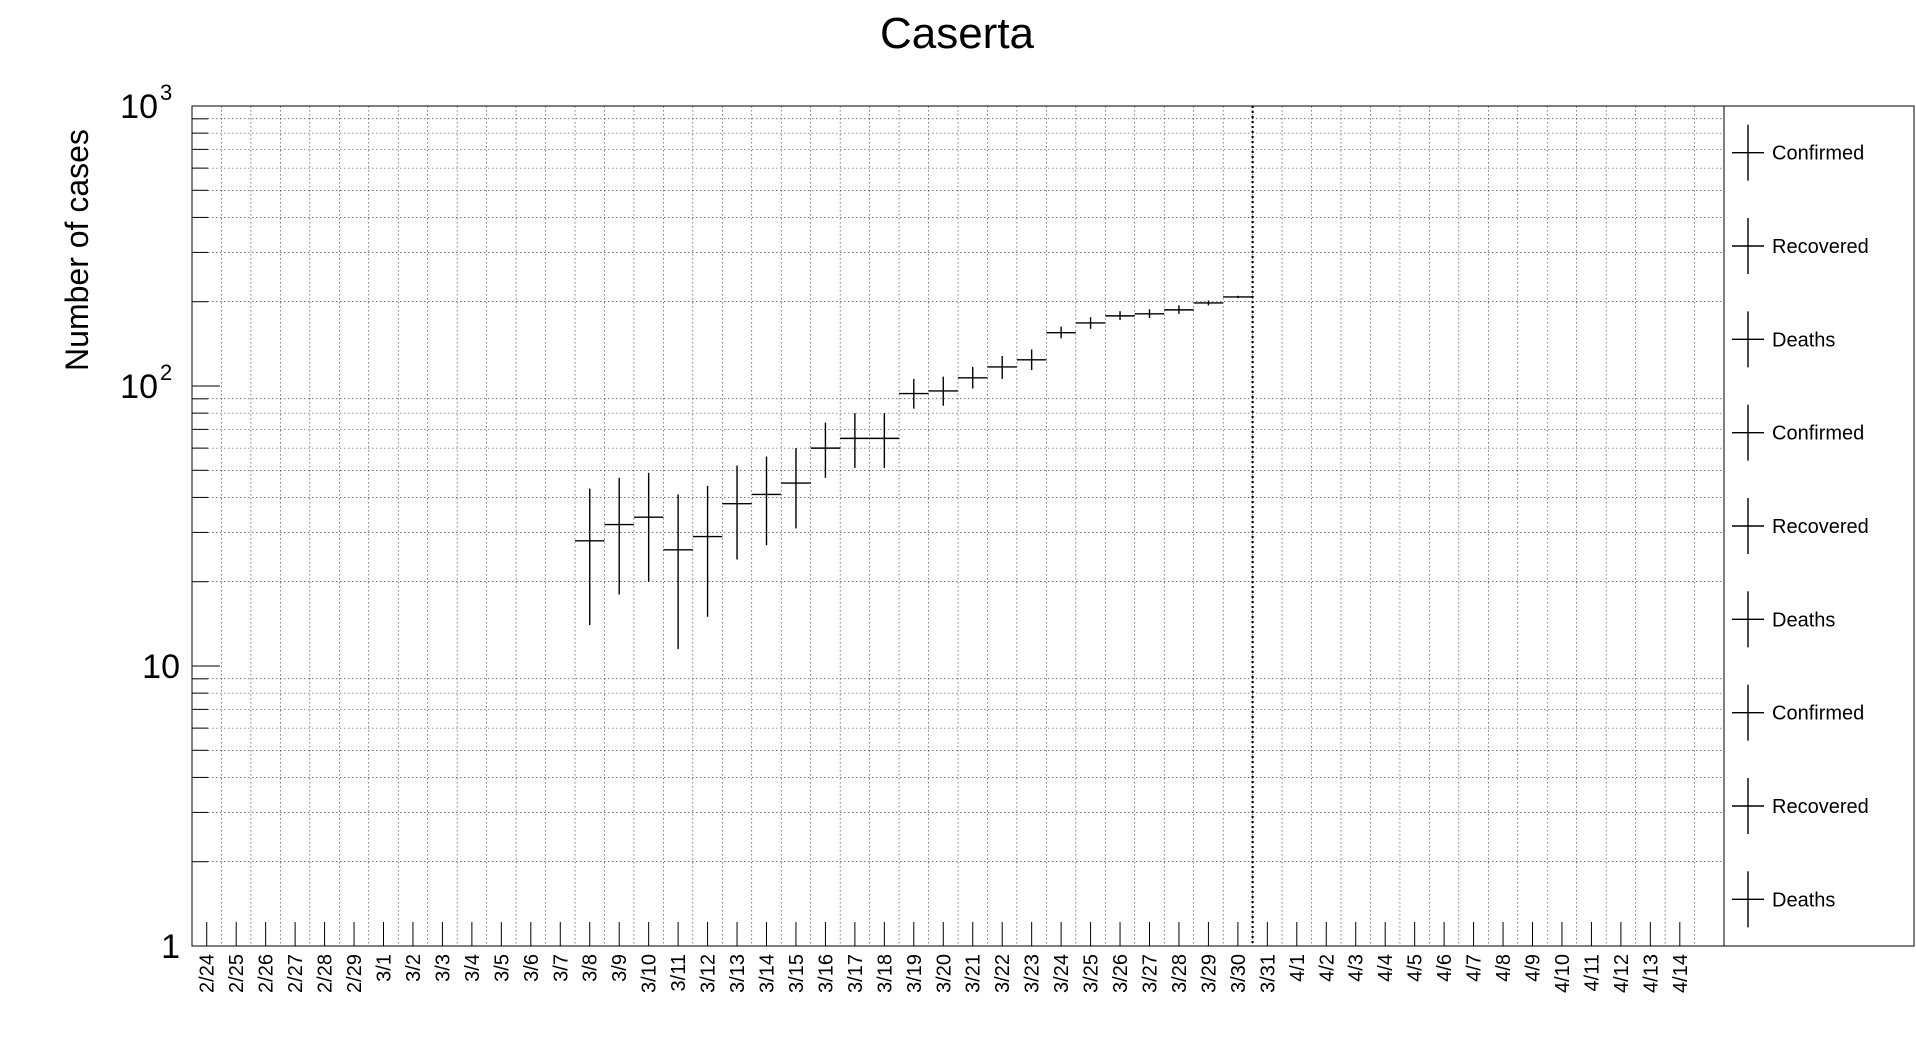  I want to click on chart-title: Caserta, so click(957, 33).